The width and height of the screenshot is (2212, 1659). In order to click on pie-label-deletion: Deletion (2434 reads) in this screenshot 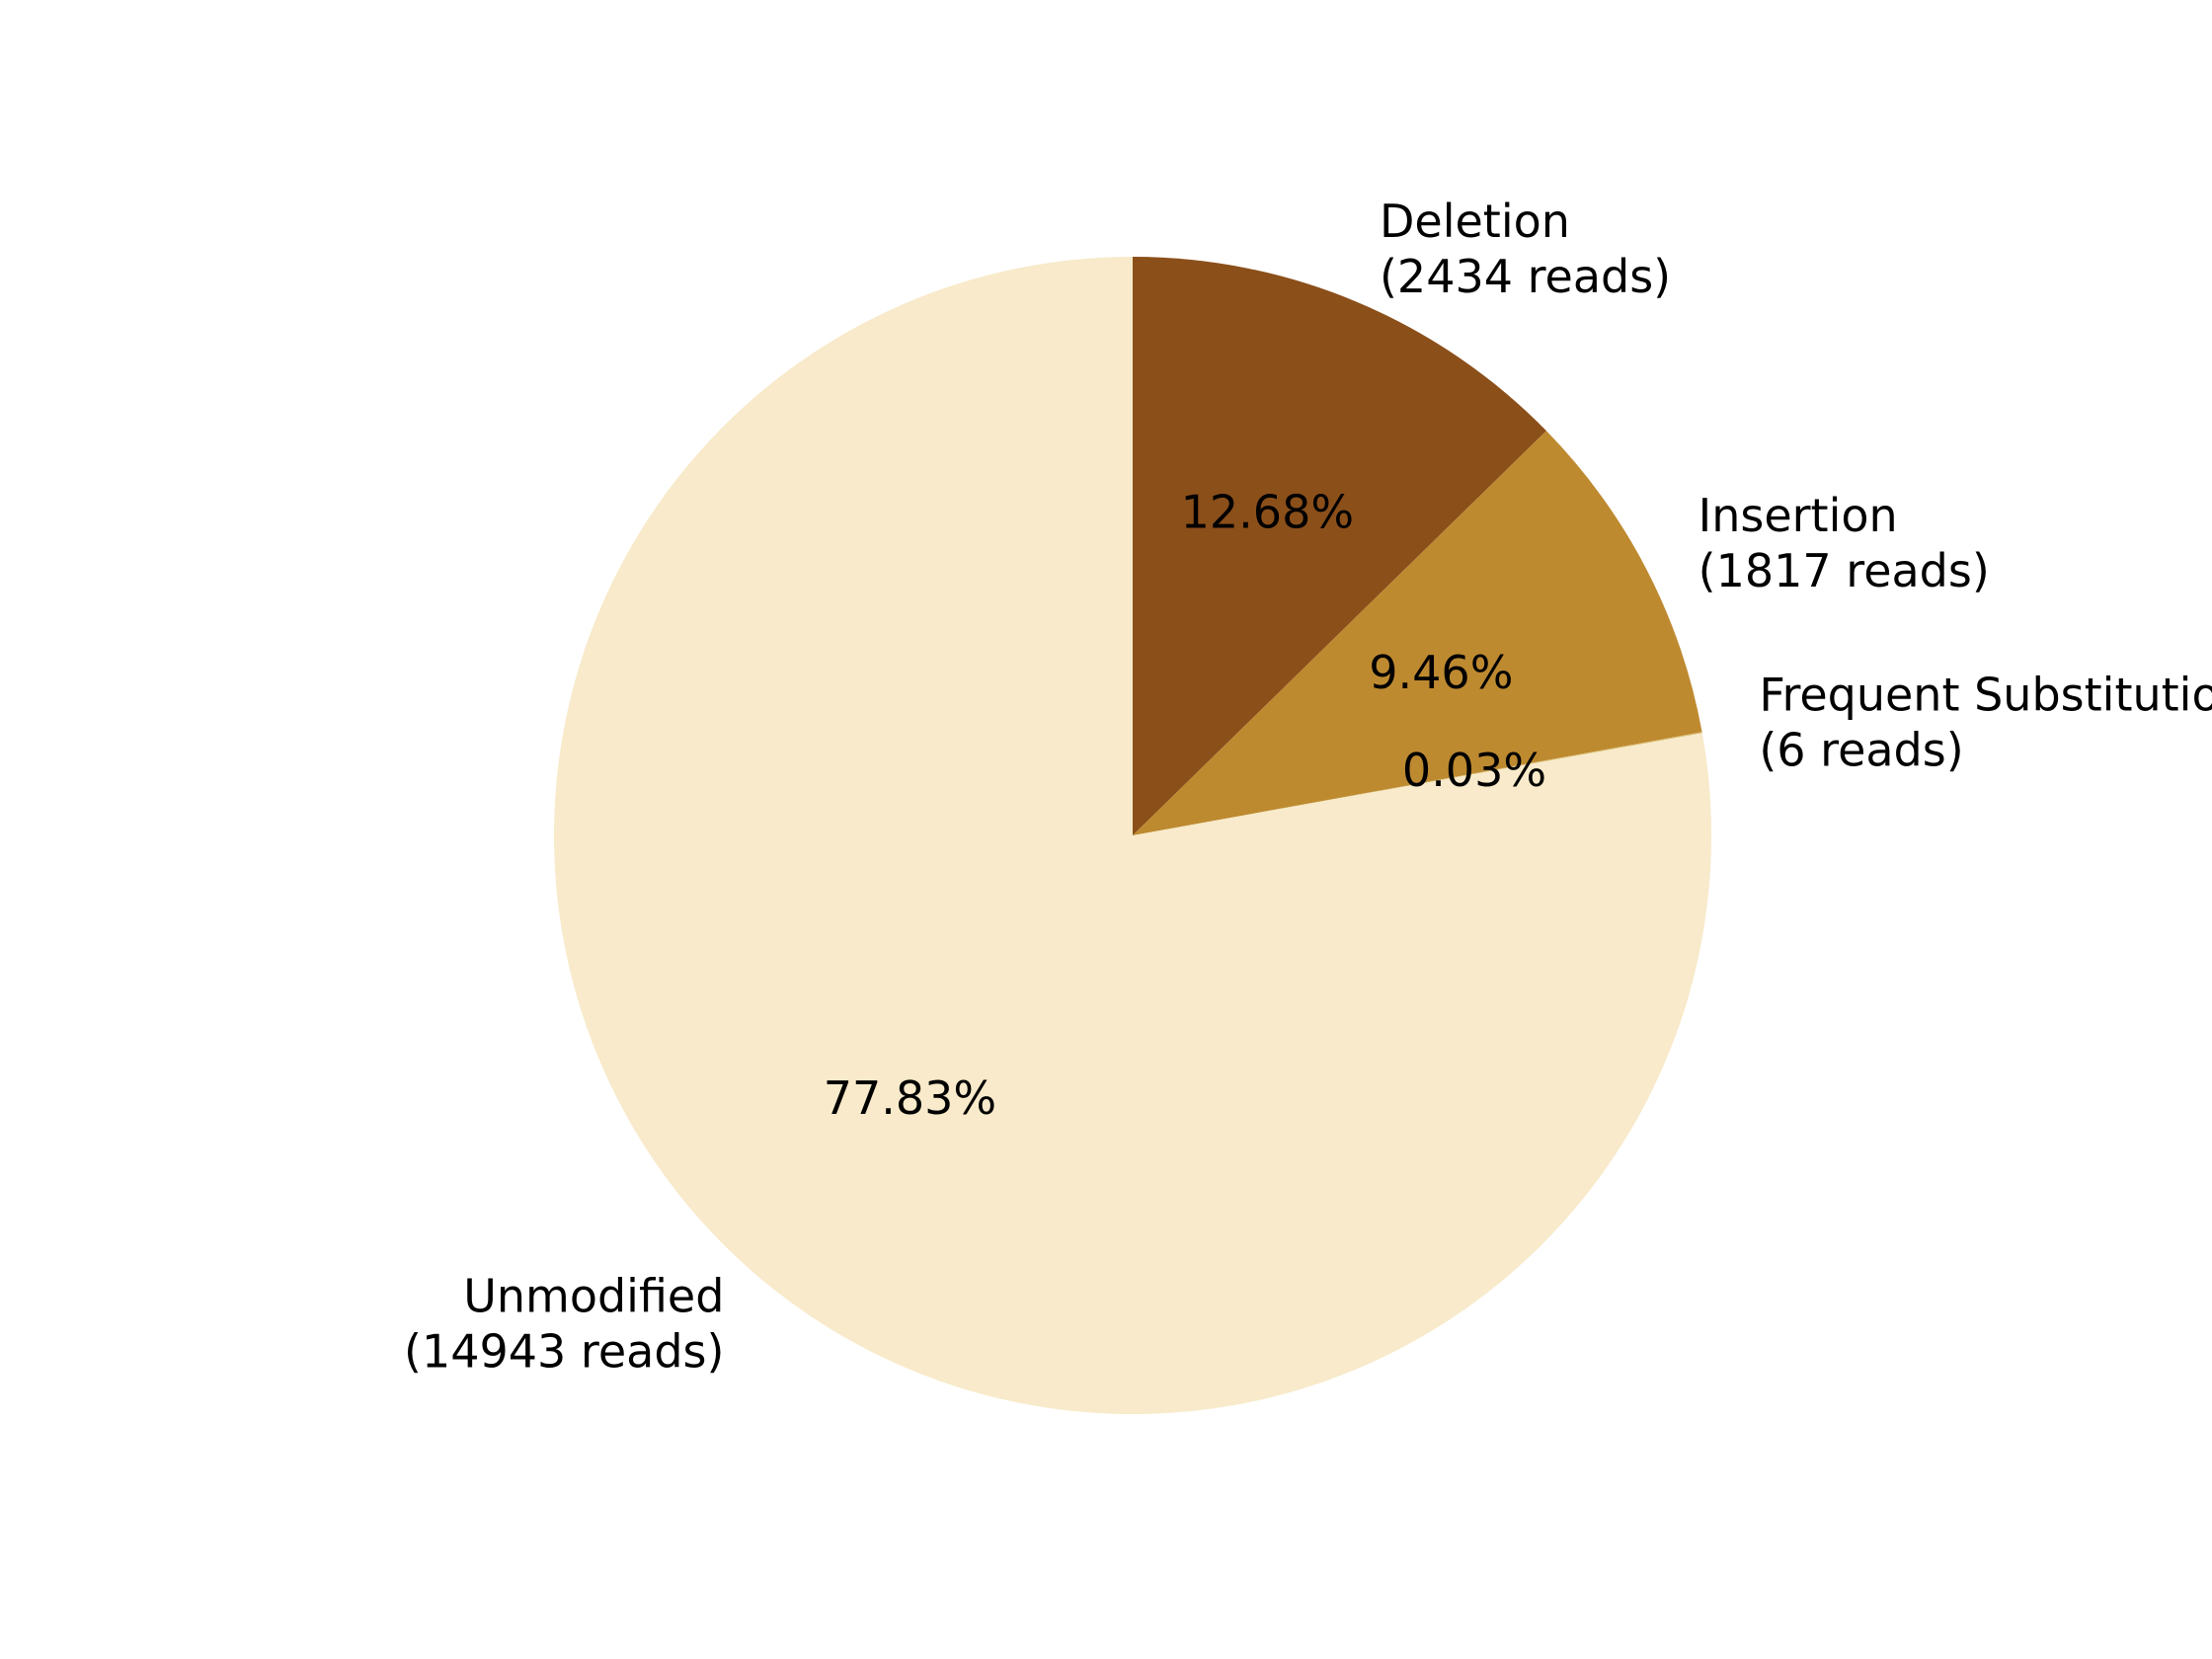, I will do `click(1526, 249)`.